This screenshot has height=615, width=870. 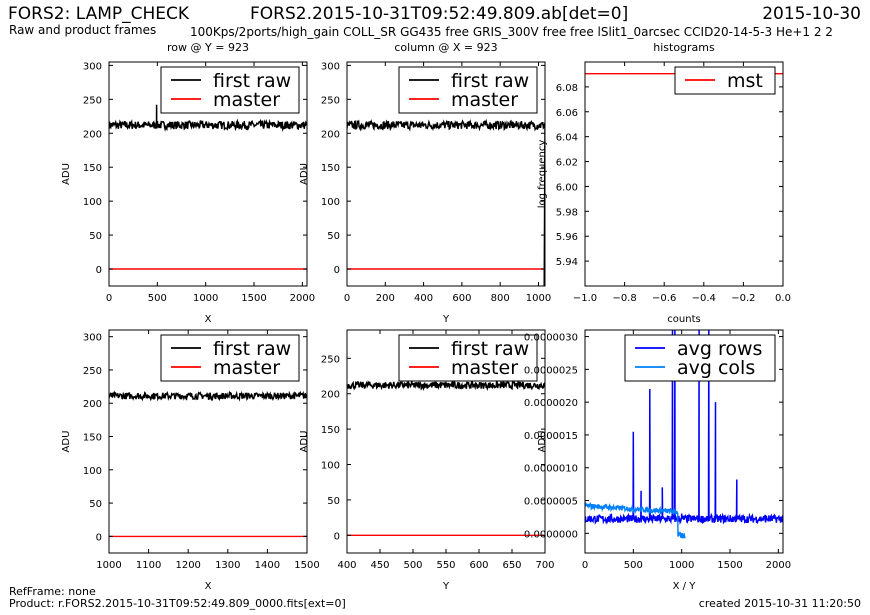 I want to click on x-tick-label: −1.0, so click(x=585, y=298).